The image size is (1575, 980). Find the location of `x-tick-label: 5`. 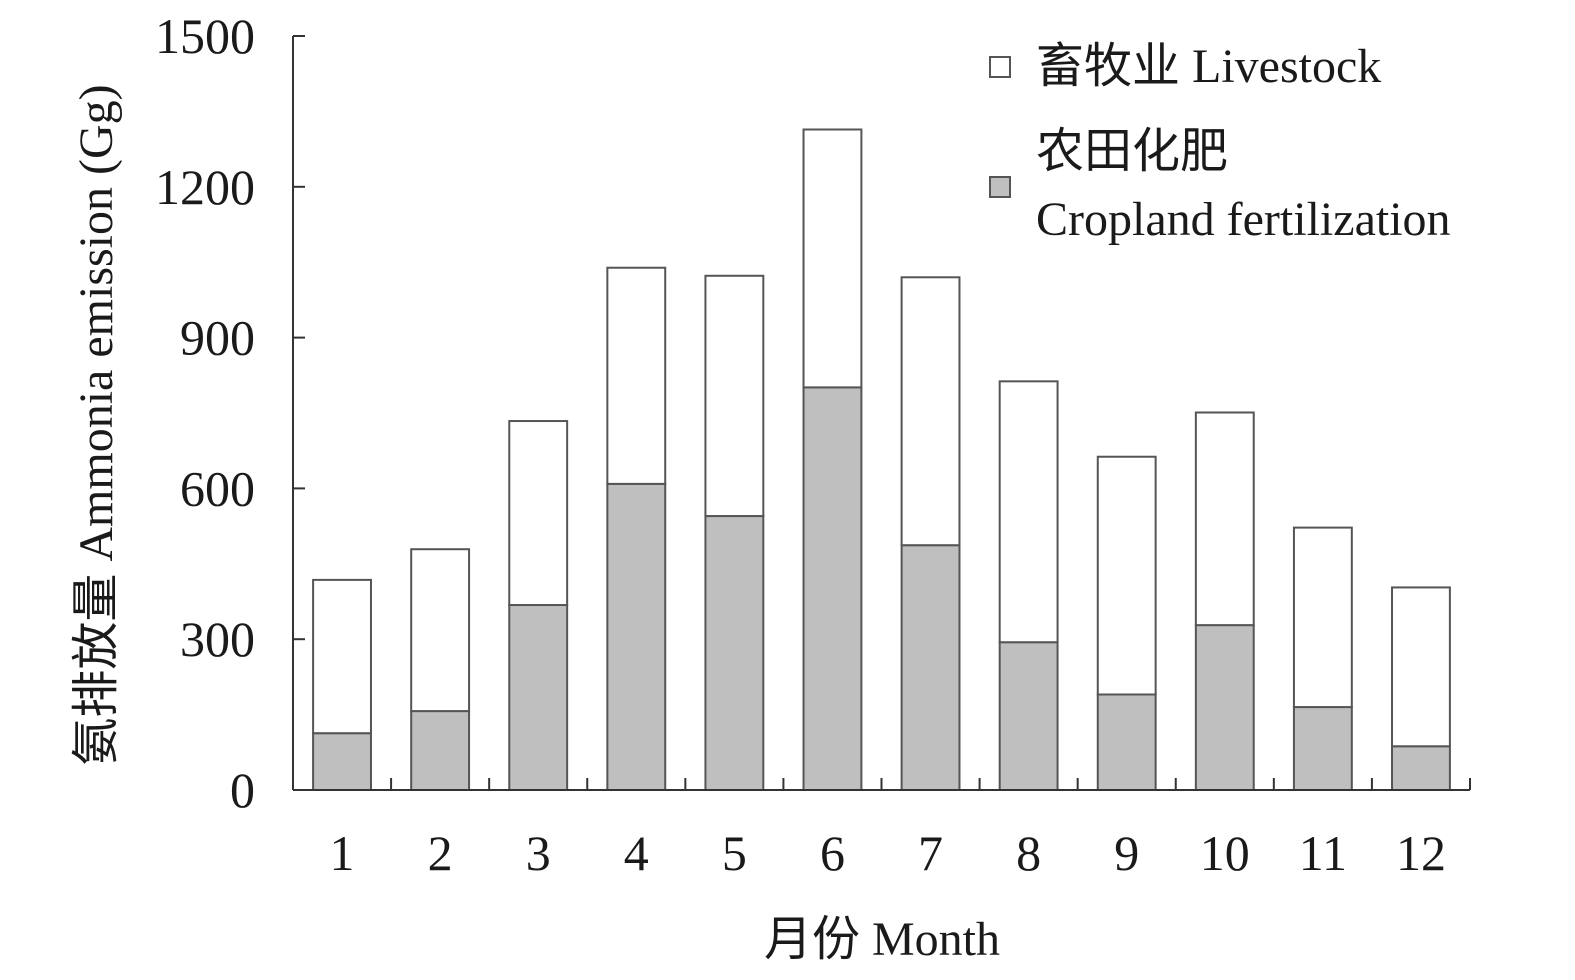

x-tick-label: 5 is located at coordinates (734, 853).